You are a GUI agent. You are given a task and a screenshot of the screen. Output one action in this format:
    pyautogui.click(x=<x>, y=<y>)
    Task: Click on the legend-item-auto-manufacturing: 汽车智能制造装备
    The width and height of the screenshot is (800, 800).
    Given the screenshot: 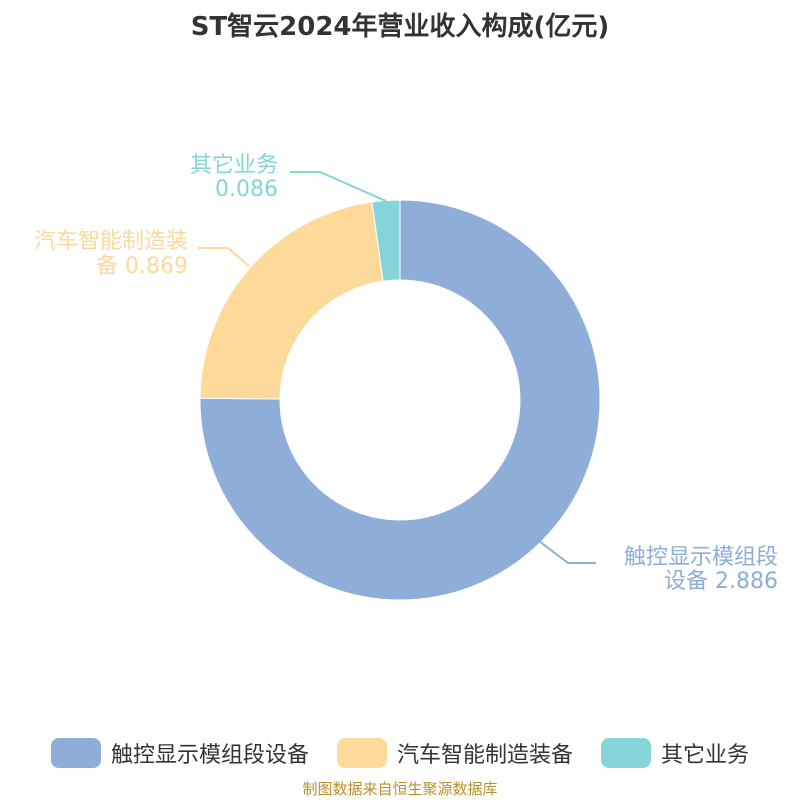 What is the action you would take?
    pyautogui.click(x=454, y=753)
    